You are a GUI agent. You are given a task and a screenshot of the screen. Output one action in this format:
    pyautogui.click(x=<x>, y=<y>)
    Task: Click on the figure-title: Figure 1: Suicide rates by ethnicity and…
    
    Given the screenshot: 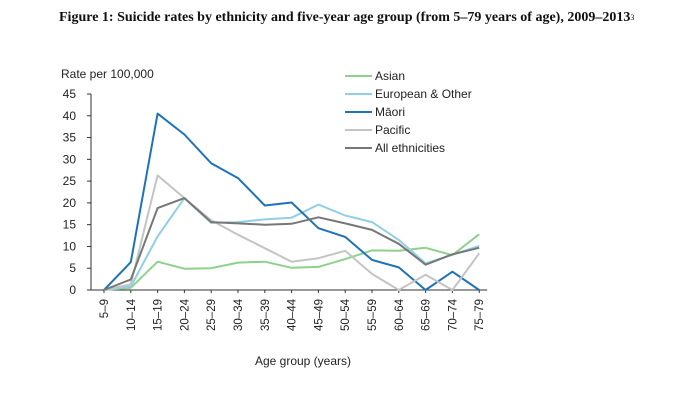 What is the action you would take?
    pyautogui.click(x=359, y=18)
    